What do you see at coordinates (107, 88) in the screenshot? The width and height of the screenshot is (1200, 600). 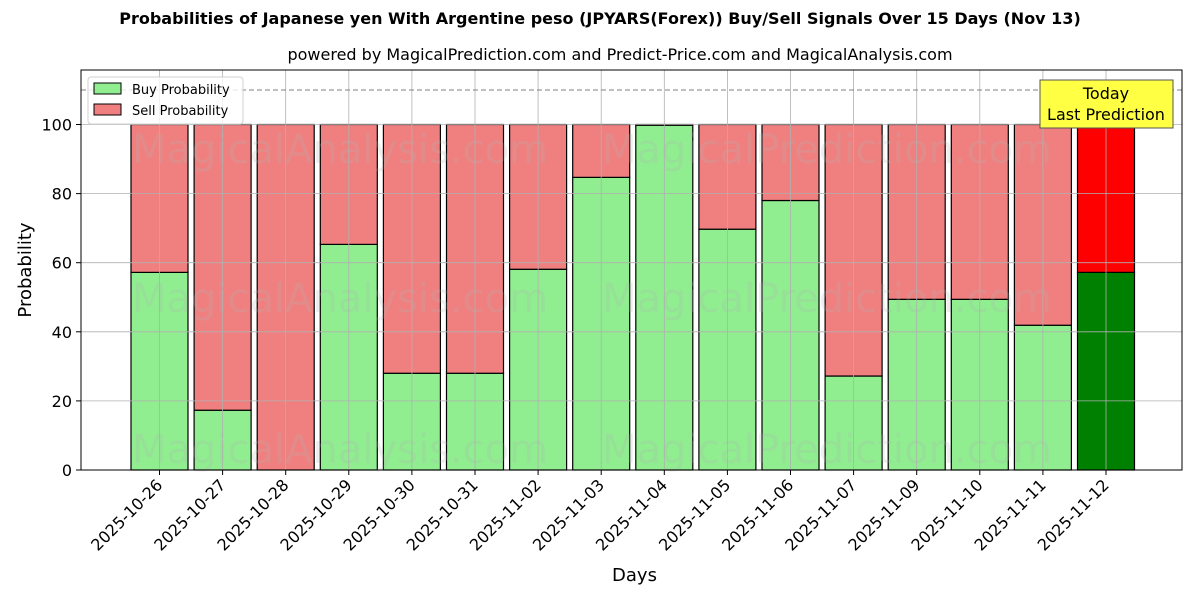 I see `legend-swatch-buy` at bounding box center [107, 88].